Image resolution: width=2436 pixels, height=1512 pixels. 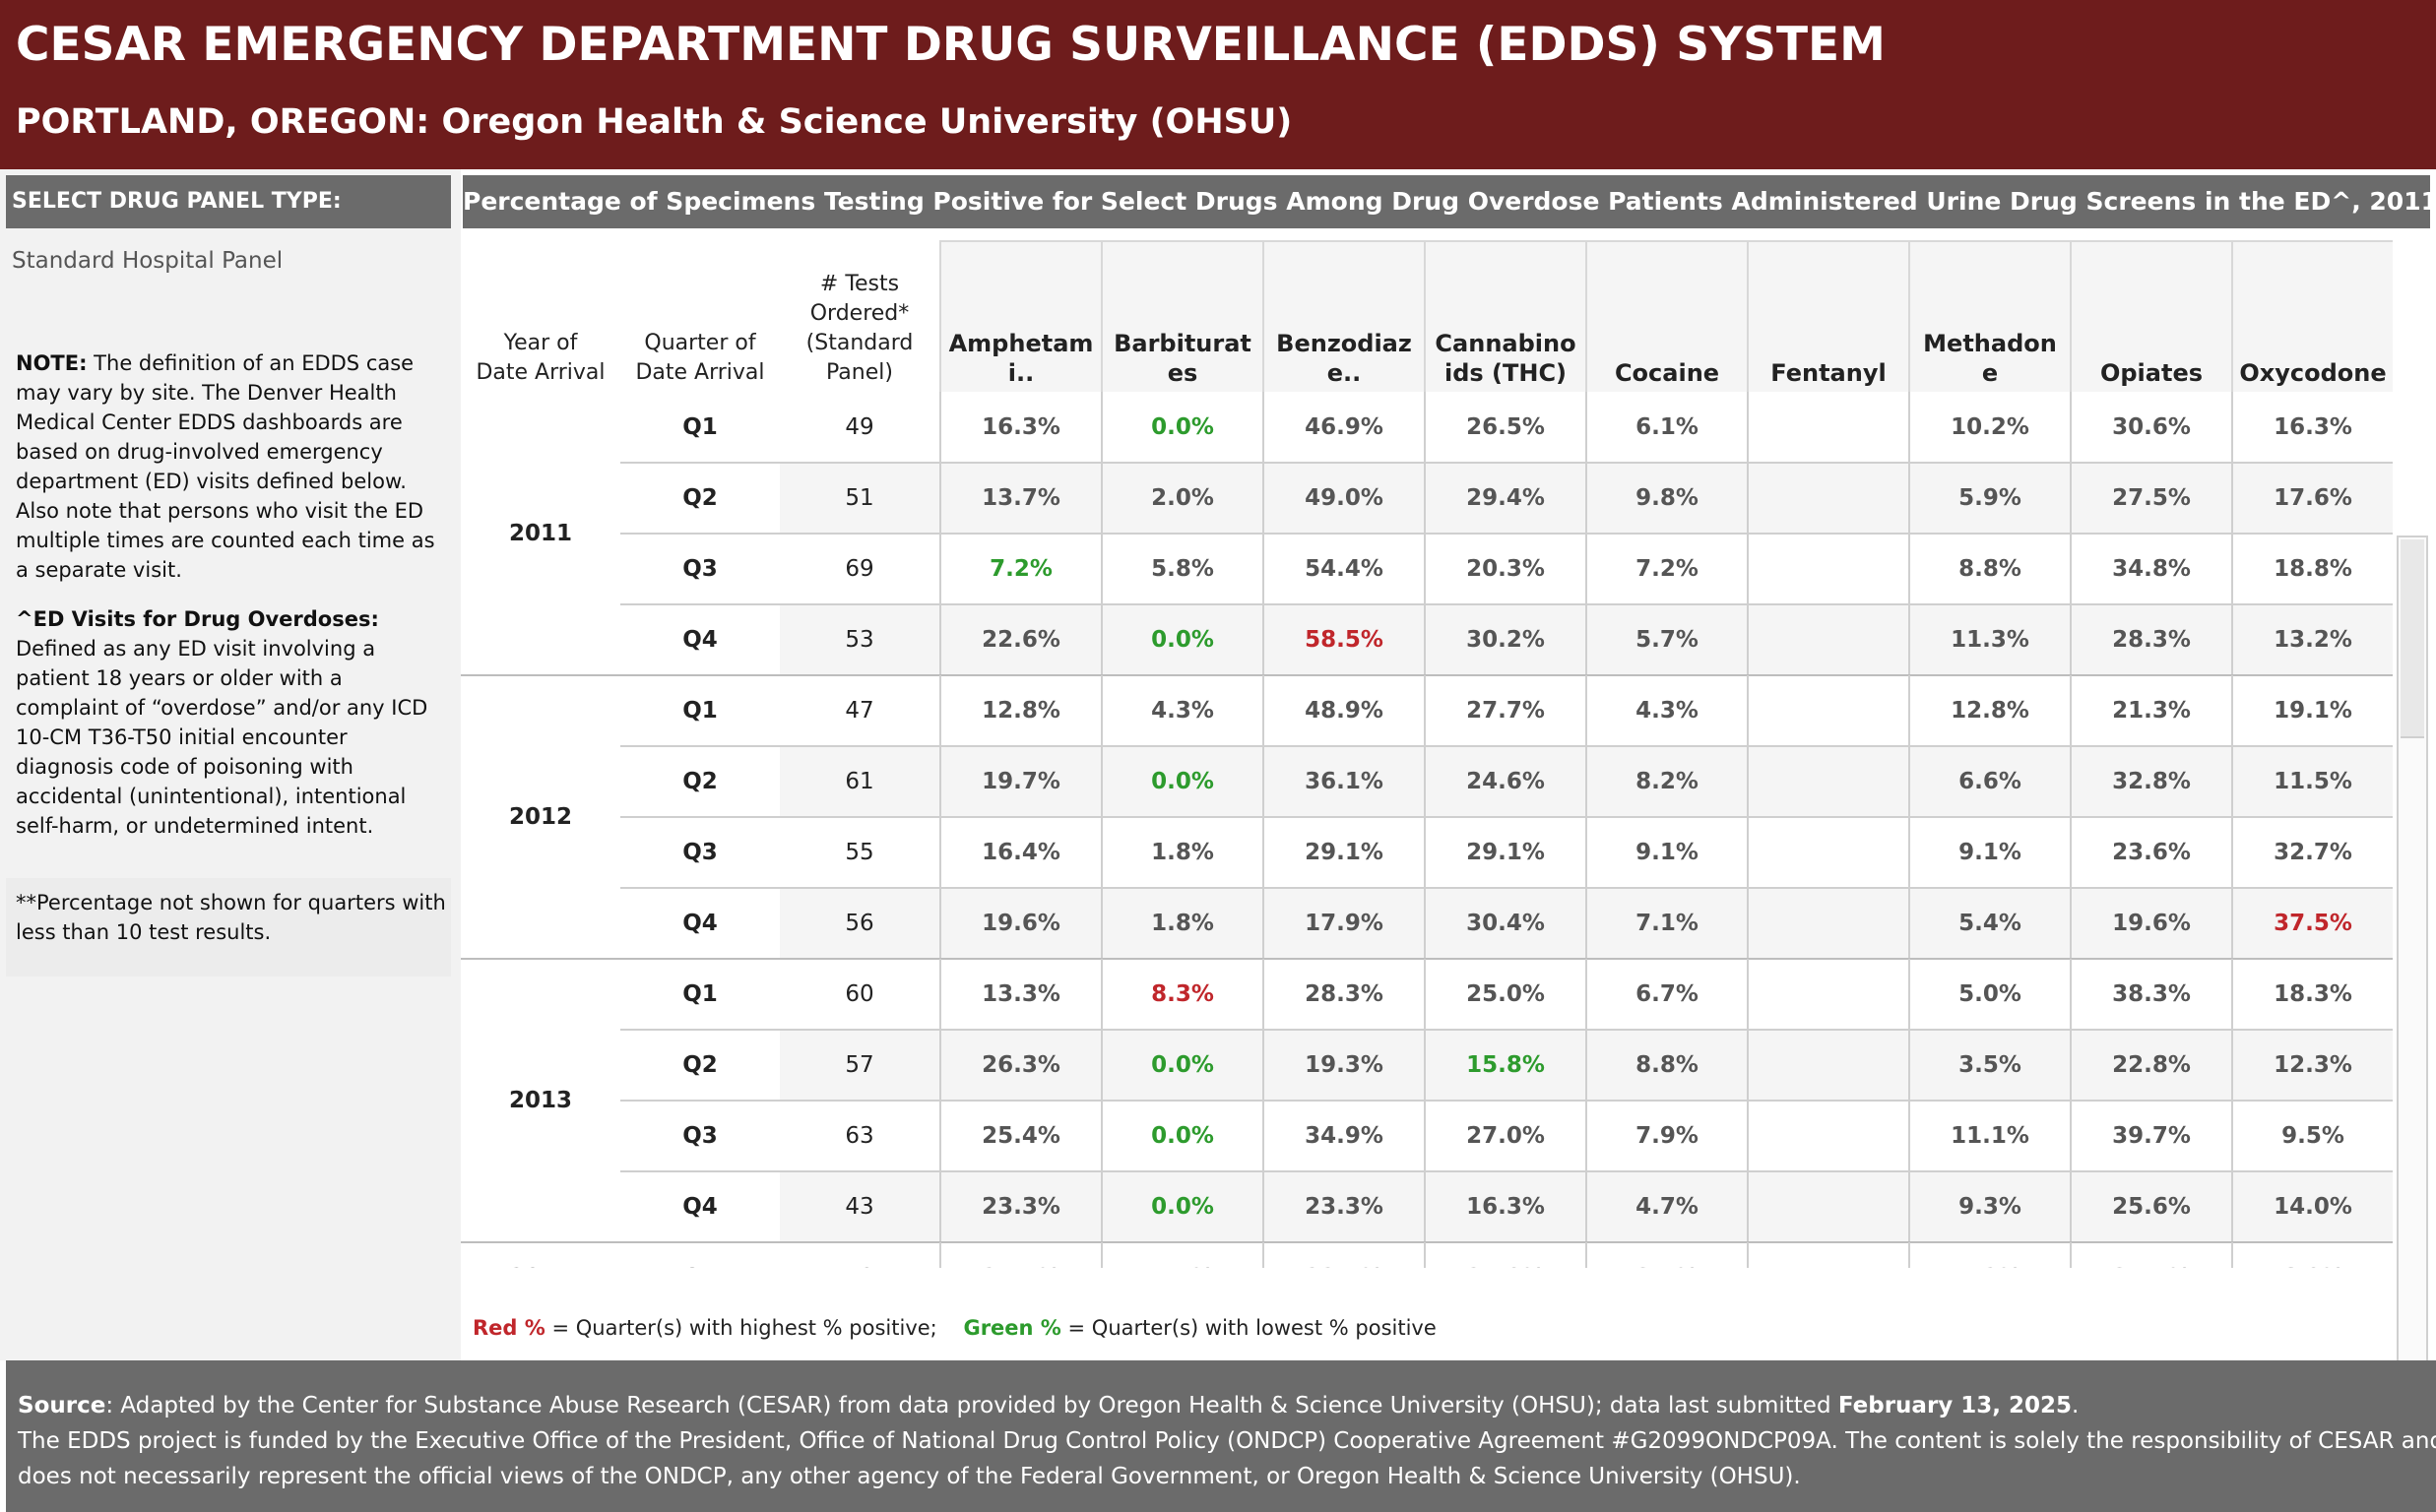 I want to click on percent-cell: 9.1%, so click(x=1666, y=852).